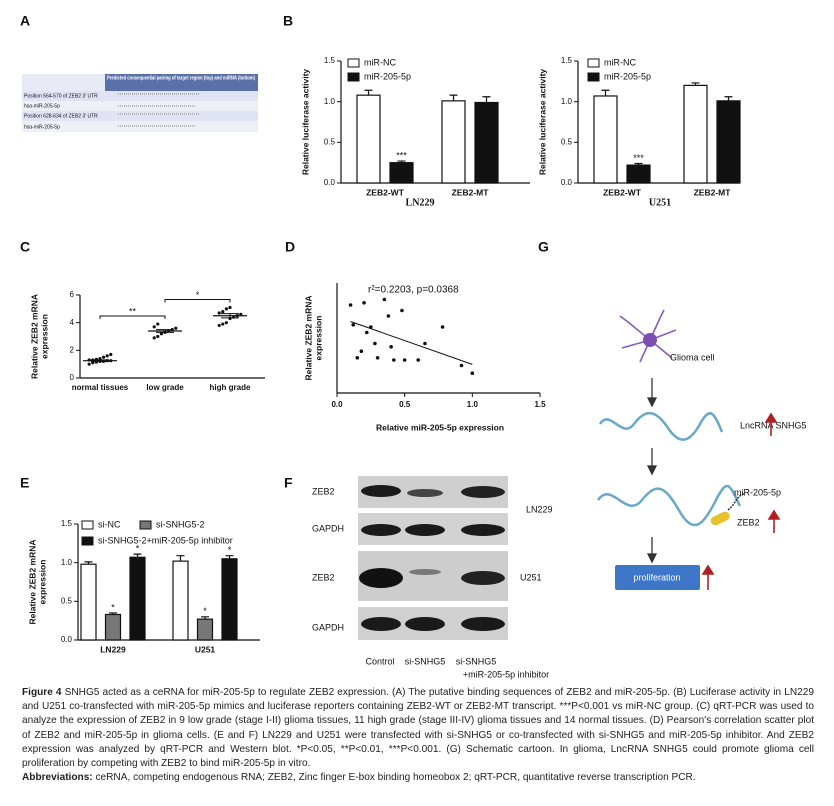  What do you see at coordinates (650, 340) in the screenshot?
I see `cell-body` at bounding box center [650, 340].